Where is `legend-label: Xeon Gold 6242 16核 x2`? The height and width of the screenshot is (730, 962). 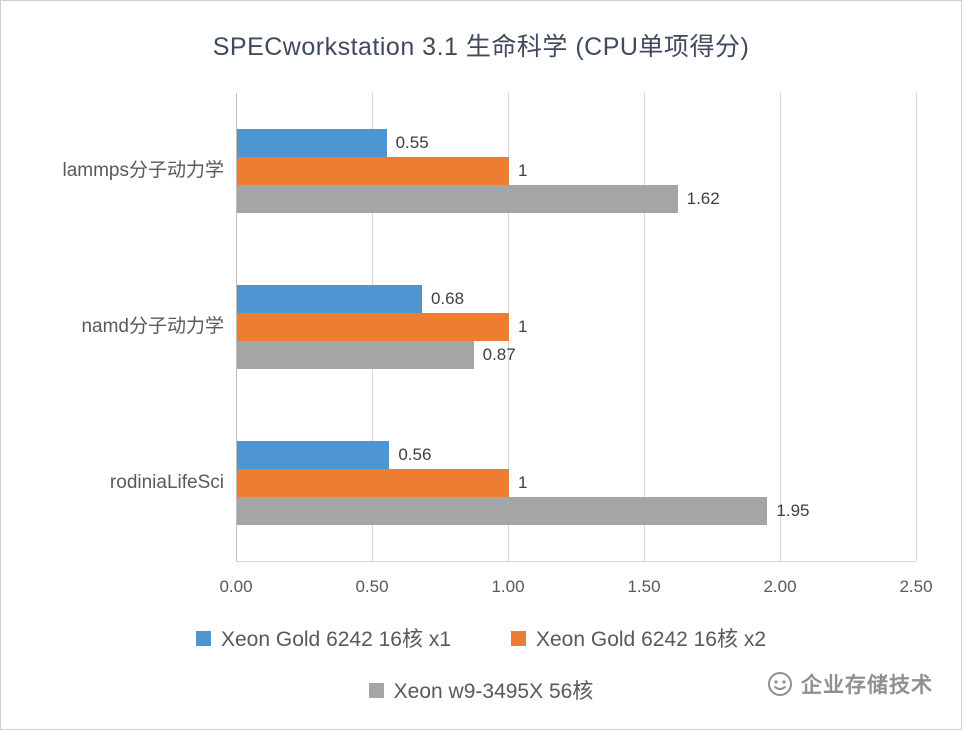
legend-label: Xeon Gold 6242 16核 x2 is located at coordinates (651, 639).